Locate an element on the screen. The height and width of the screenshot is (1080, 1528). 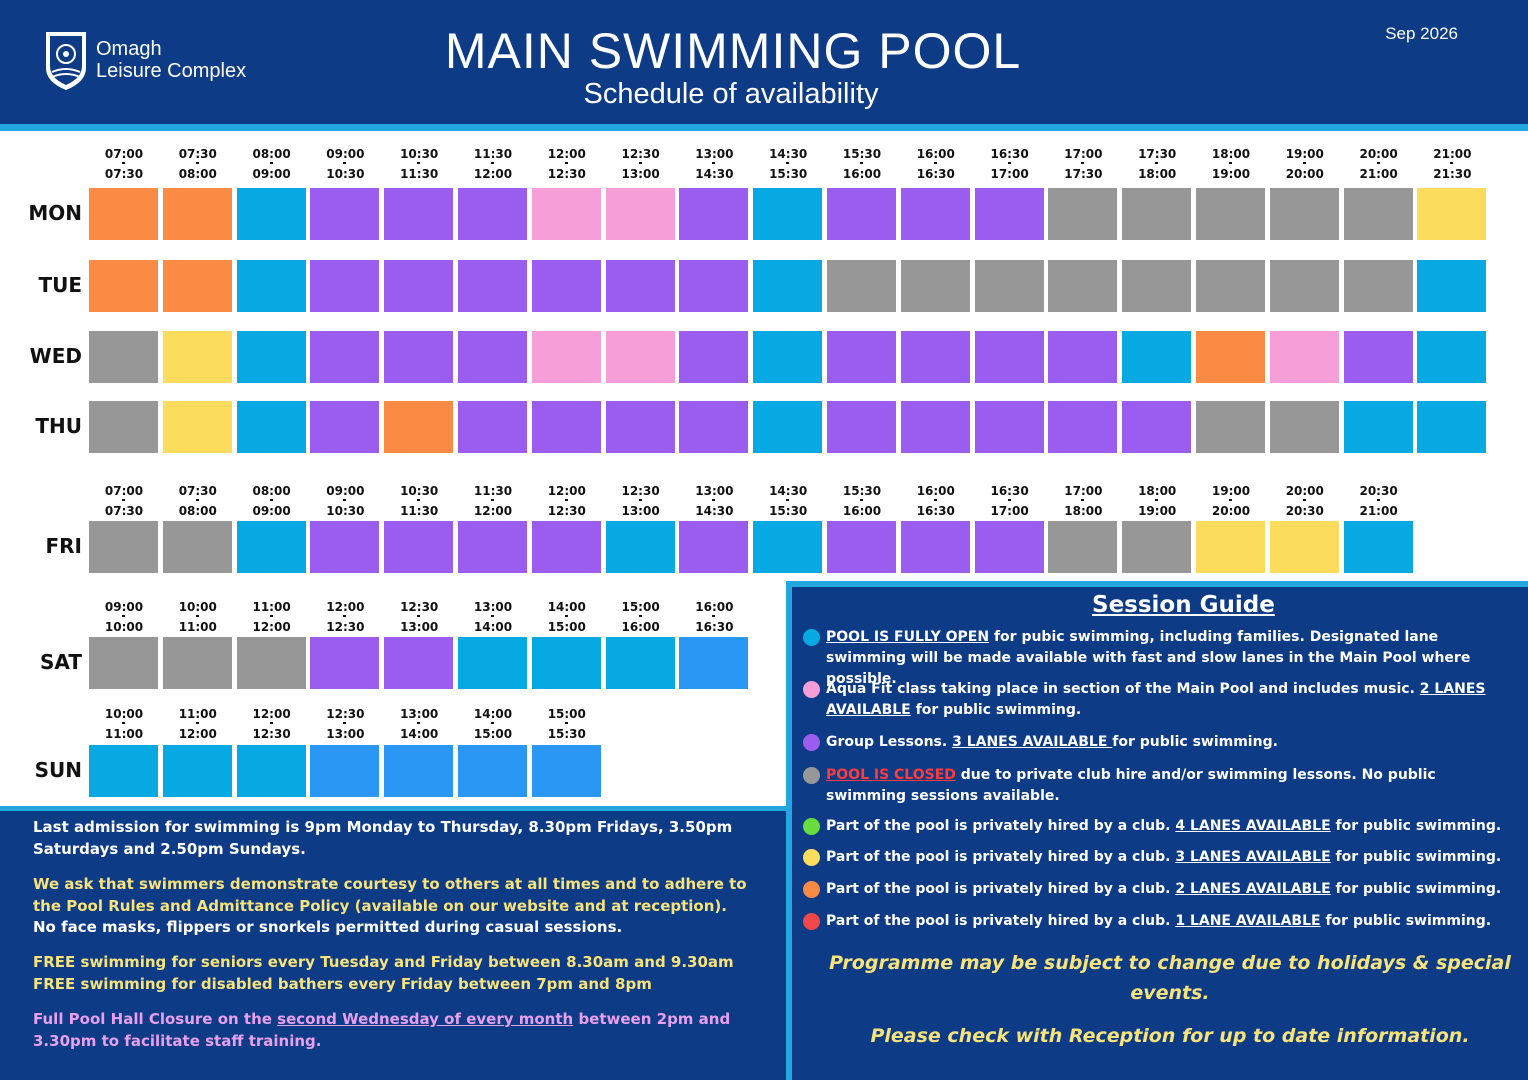
logo-line-2: Leisure Complex is located at coordinates (171, 71).